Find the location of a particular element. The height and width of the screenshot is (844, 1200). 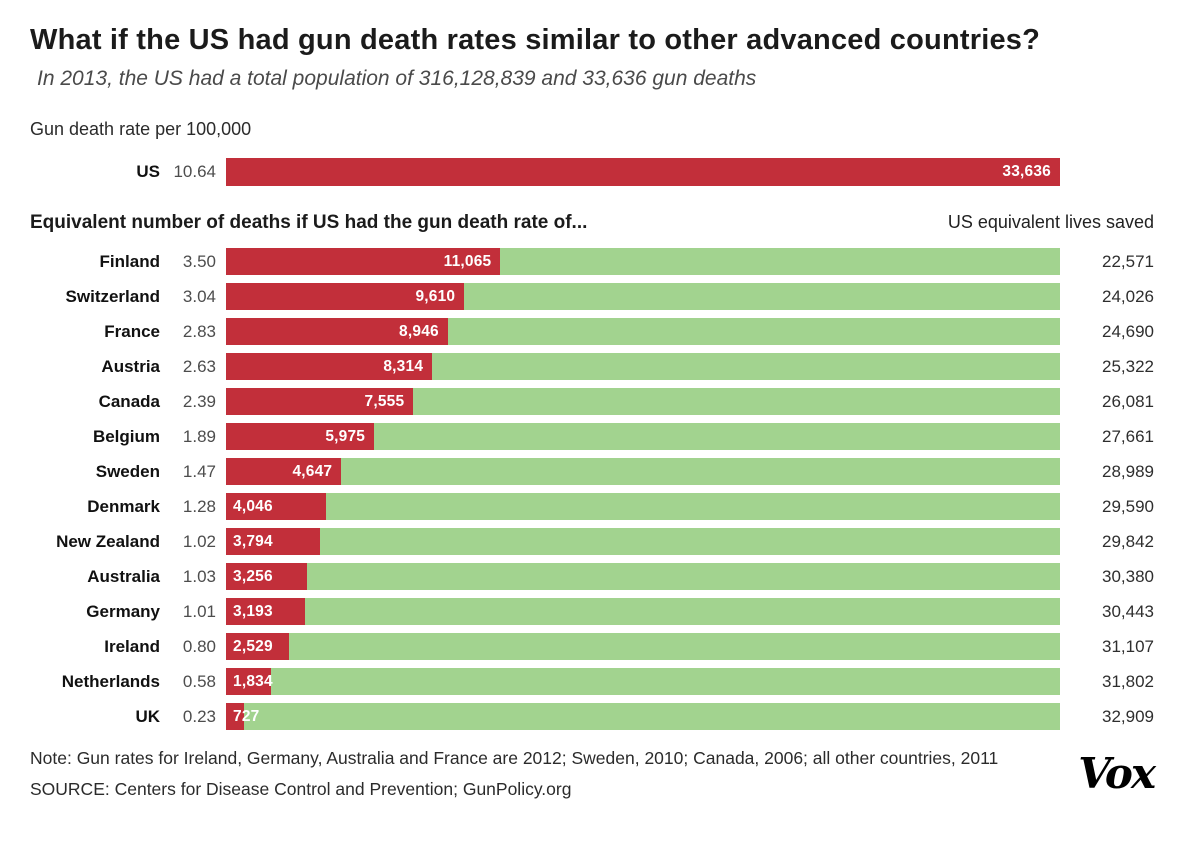

lives-saved-bar: 4,647 is located at coordinates (643, 471).